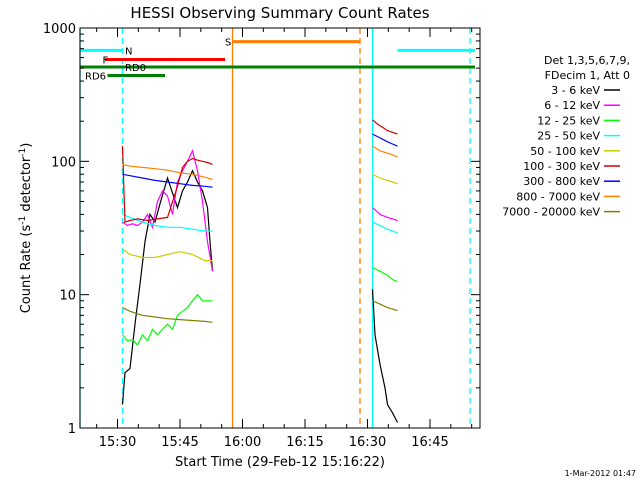 This screenshot has width=640, height=480. Describe the element at coordinates (242, 442) in the screenshot. I see `x-tick-label: 16:00` at that location.